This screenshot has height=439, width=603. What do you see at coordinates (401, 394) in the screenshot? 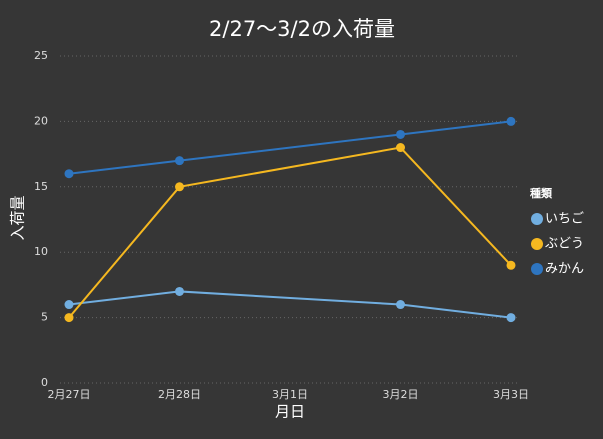
I see `x-tick-label: 3月2日` at bounding box center [401, 394].